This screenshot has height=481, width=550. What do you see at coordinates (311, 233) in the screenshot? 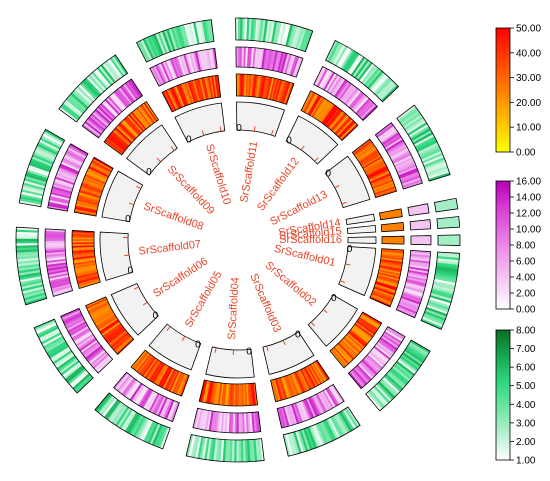
I see `scaffold-label: SrScaffold15` at bounding box center [311, 233].